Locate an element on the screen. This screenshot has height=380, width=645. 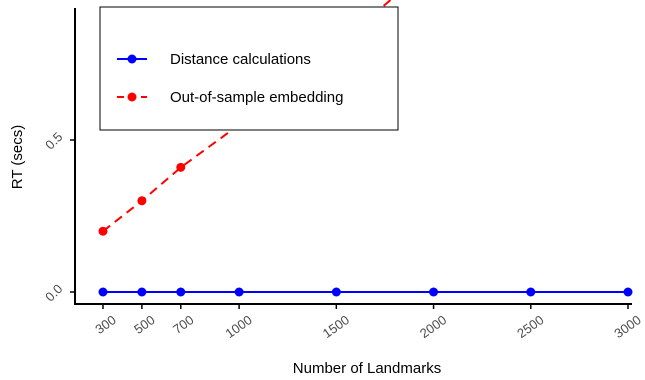
x-tick-label: 300 is located at coordinates (105, 324).